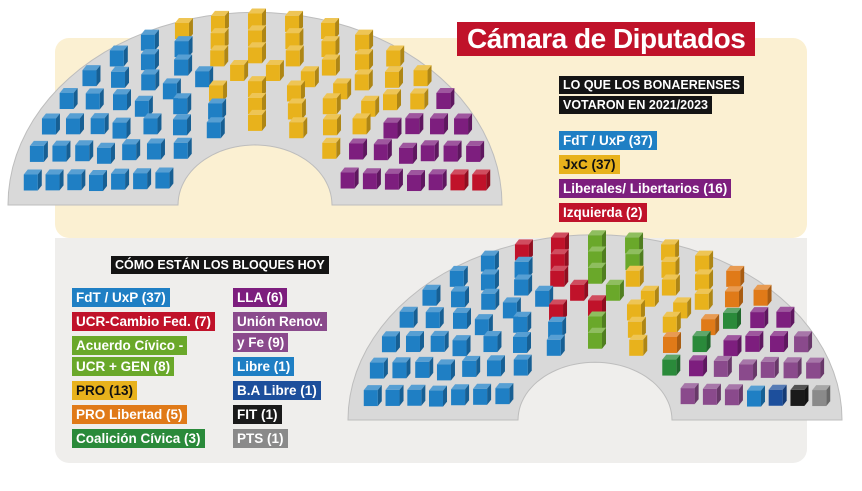 Image resolution: width=862 pixels, height=491 pixels. What do you see at coordinates (652, 85) in the screenshot?
I see `top-heading-line-1: LO QUE LOS BONAERENSES` at bounding box center [652, 85].